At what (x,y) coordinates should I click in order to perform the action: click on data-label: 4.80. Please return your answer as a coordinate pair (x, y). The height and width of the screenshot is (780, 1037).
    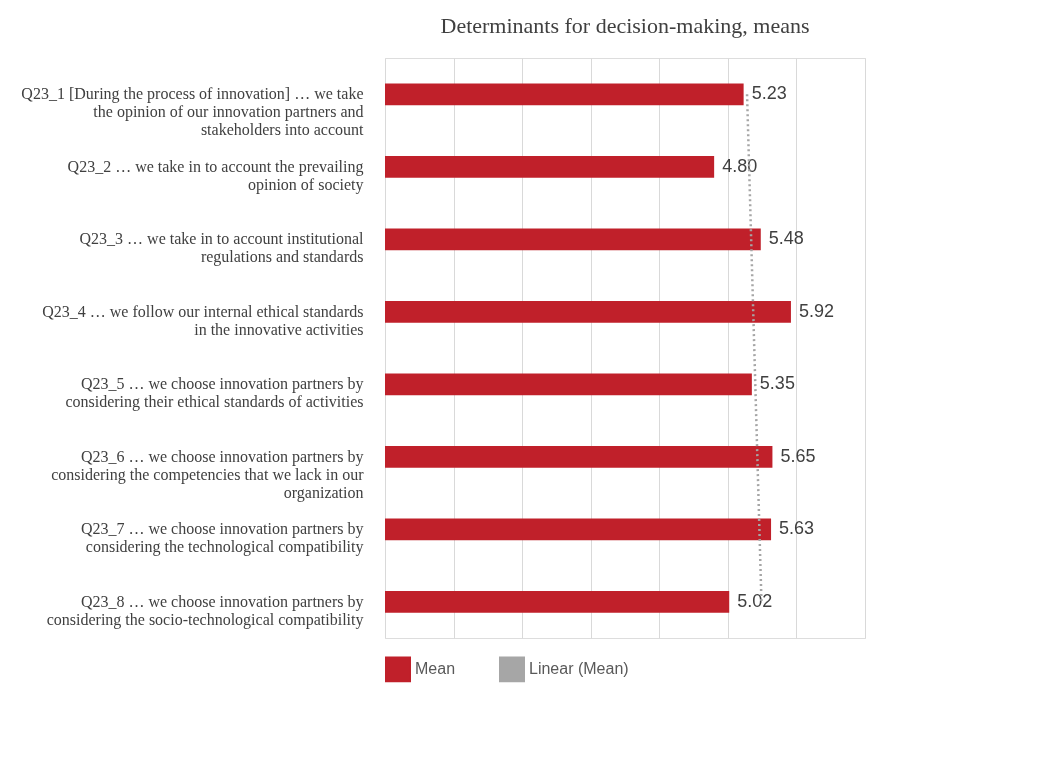
    Looking at the image, I should click on (740, 165).